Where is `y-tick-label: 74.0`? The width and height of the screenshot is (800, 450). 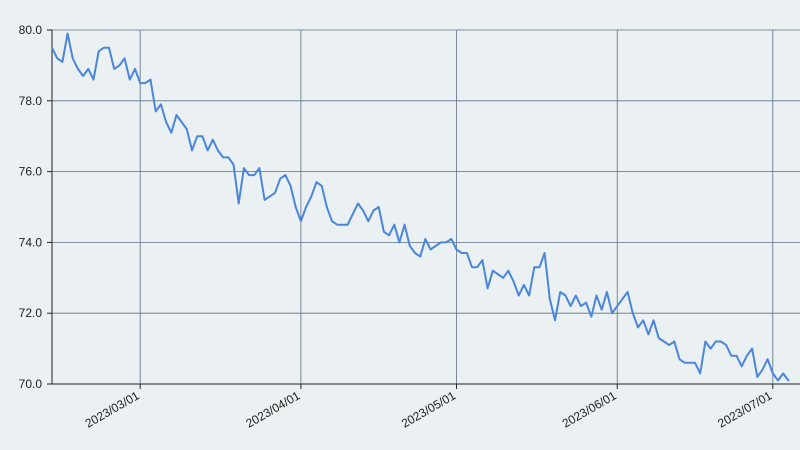 y-tick-label: 74.0 is located at coordinates (31, 242).